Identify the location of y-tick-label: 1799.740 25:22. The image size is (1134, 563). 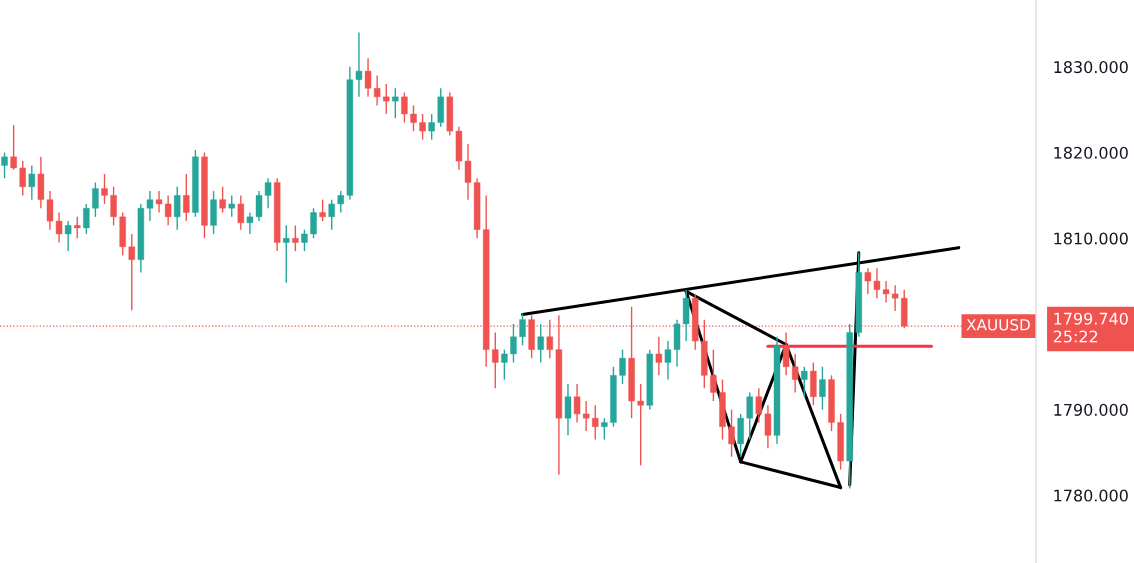
(1090, 327).